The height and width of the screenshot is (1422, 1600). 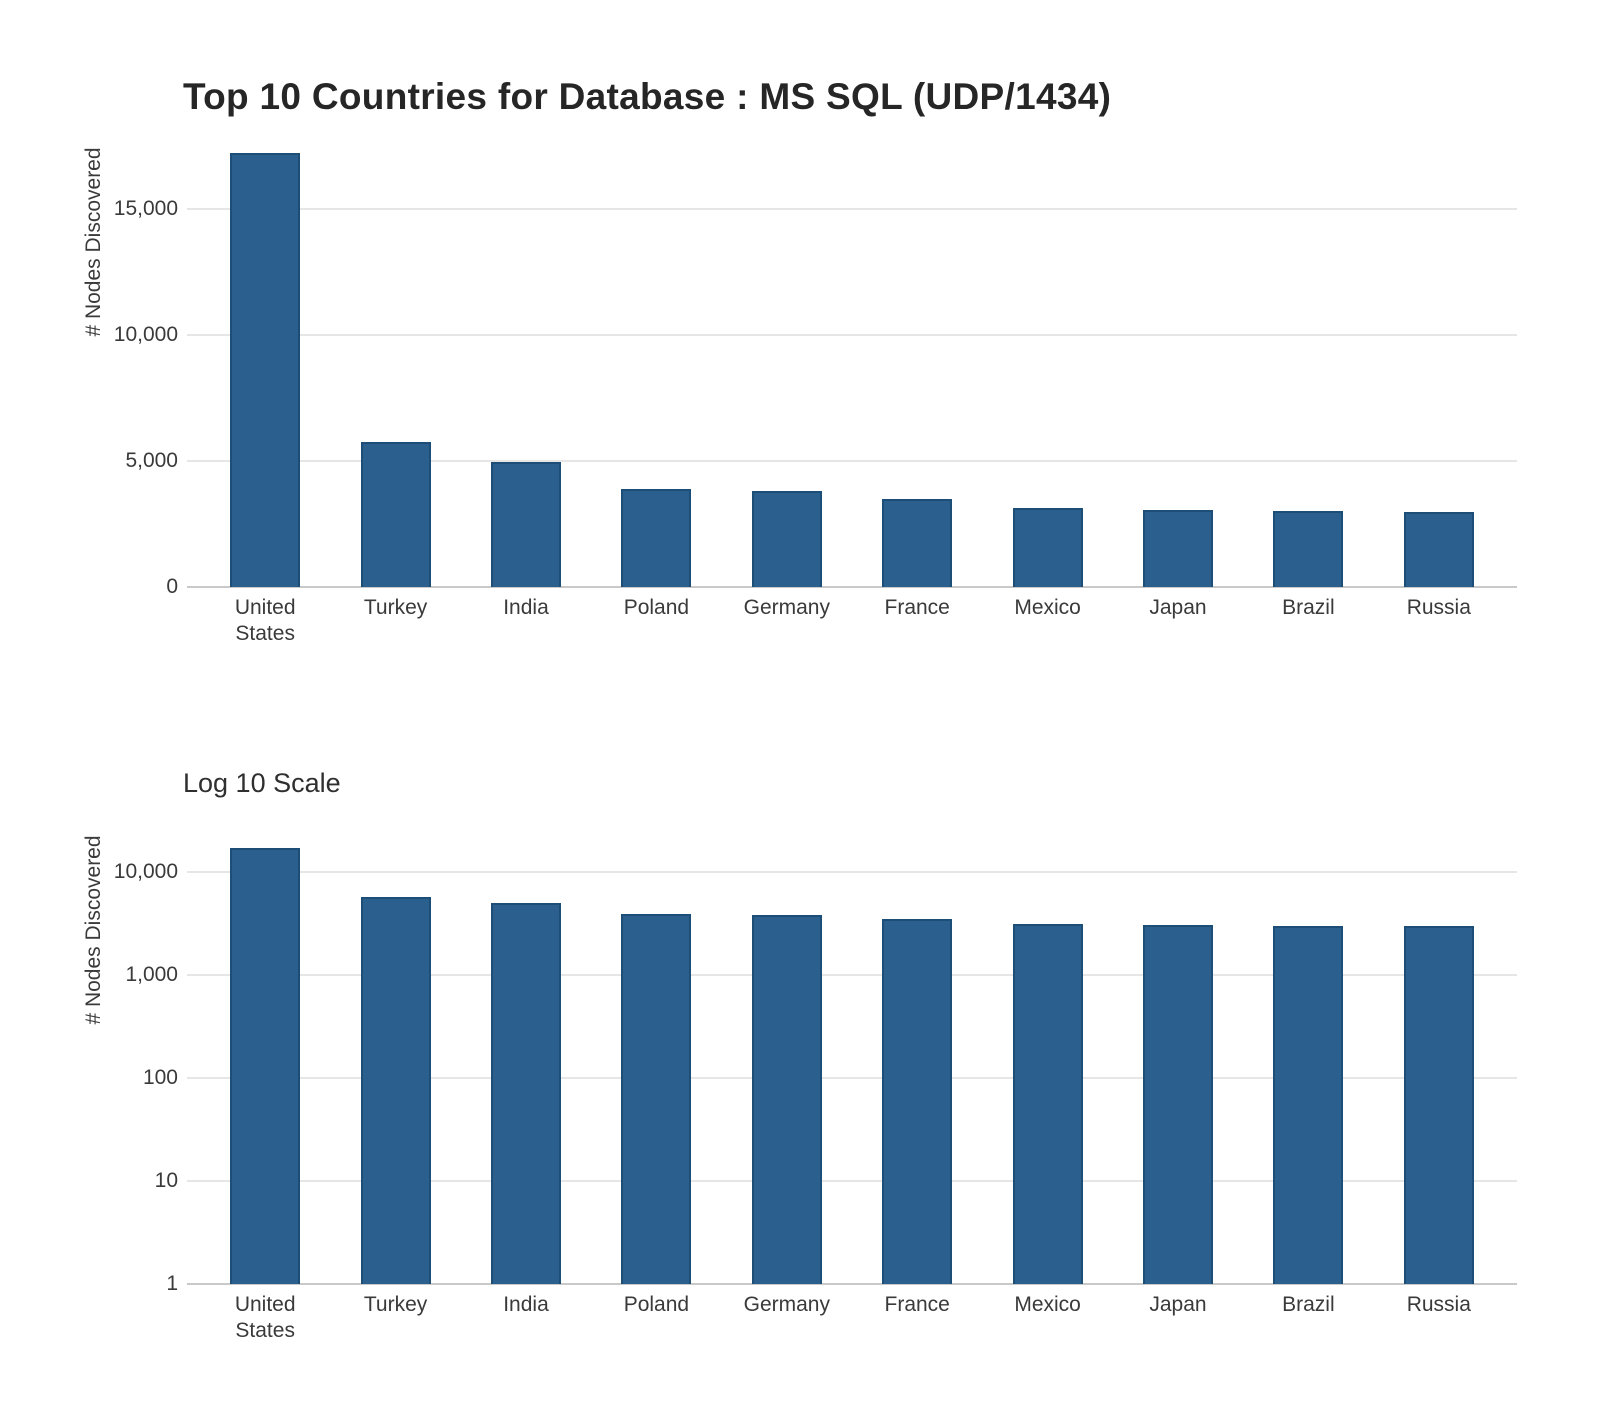 I want to click on y-tick-label: 5,000, so click(x=151, y=461).